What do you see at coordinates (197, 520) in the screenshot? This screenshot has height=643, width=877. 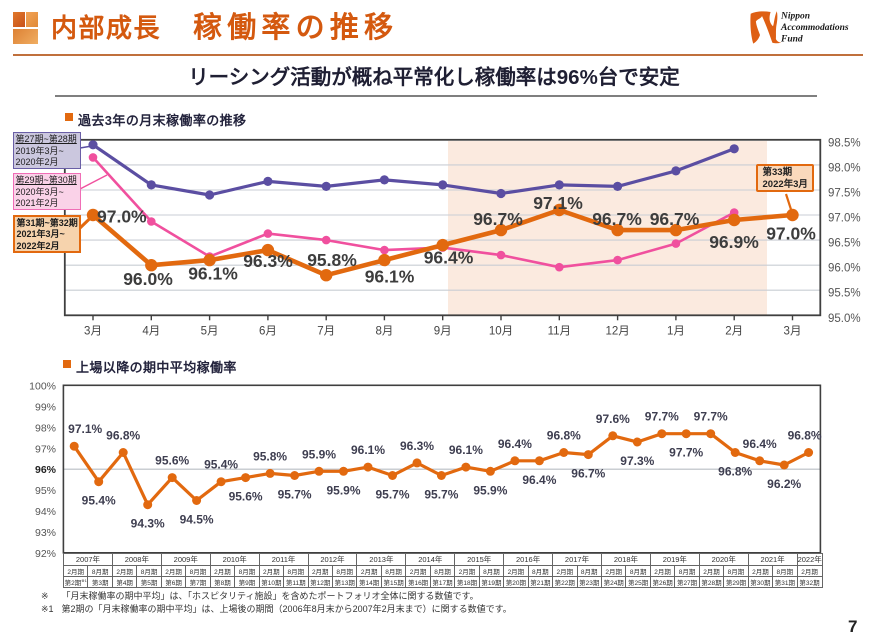 I see `svg-text: 94.5%` at bounding box center [197, 520].